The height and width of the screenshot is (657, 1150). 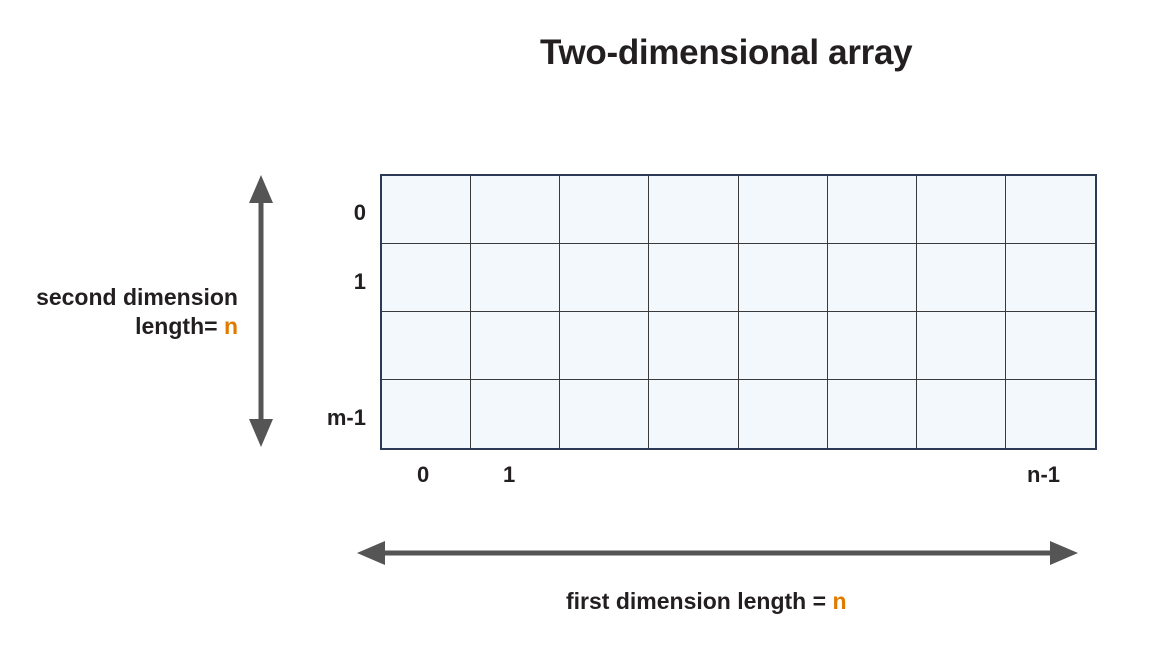 What do you see at coordinates (137, 297) in the screenshot?
I see `second-dimension-line1: second dimension` at bounding box center [137, 297].